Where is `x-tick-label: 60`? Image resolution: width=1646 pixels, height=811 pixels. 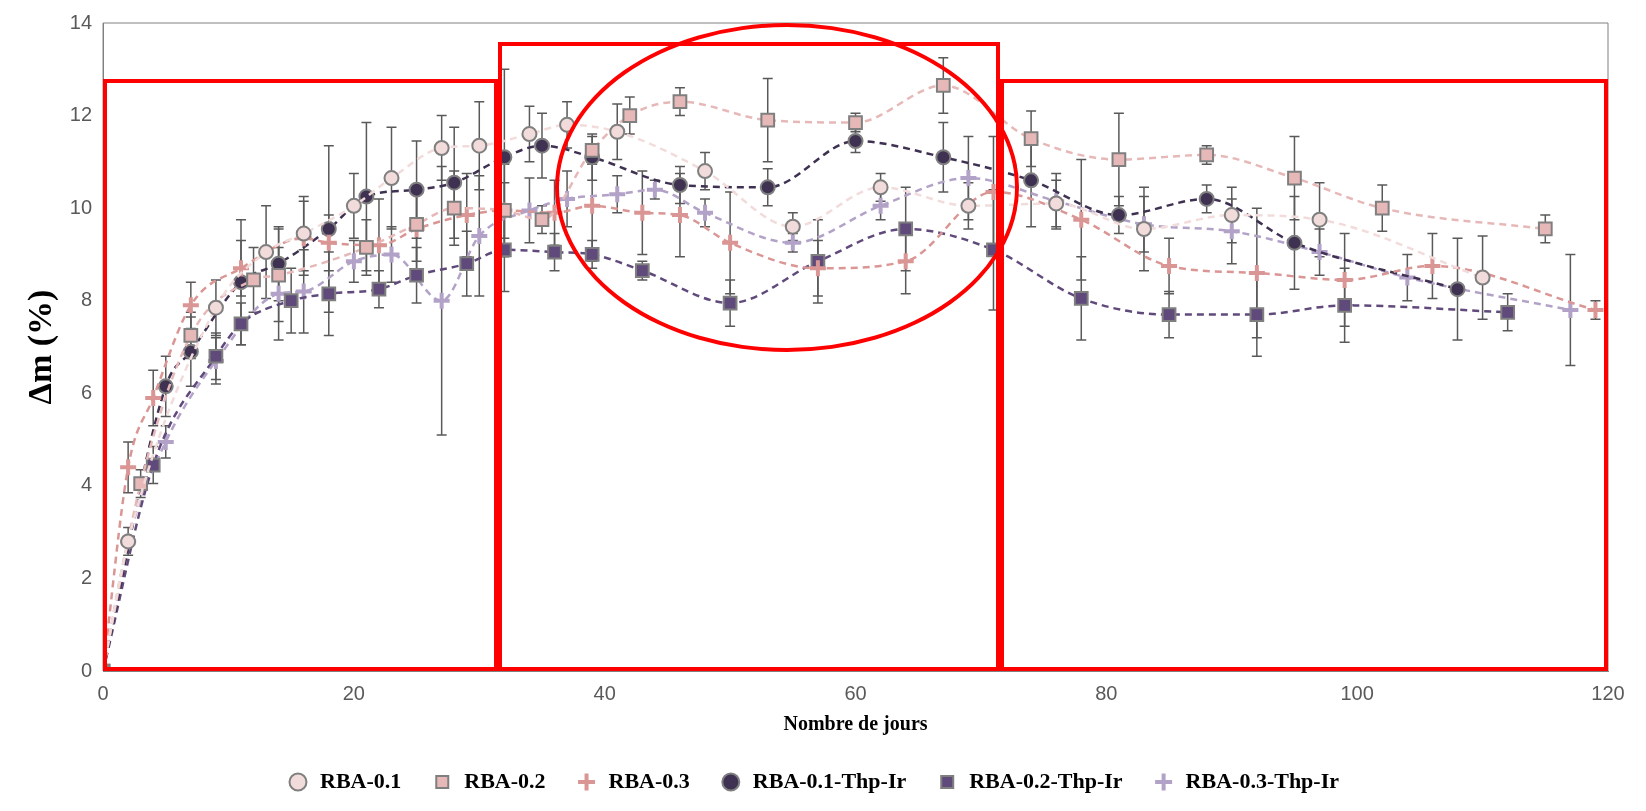
x-tick-label: 60 is located at coordinates (855, 692).